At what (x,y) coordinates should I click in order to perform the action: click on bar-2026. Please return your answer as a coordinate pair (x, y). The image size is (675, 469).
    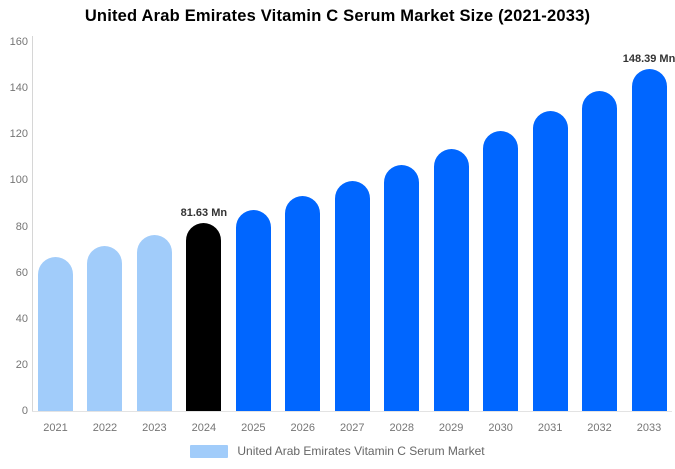
    Looking at the image, I should click on (303, 303).